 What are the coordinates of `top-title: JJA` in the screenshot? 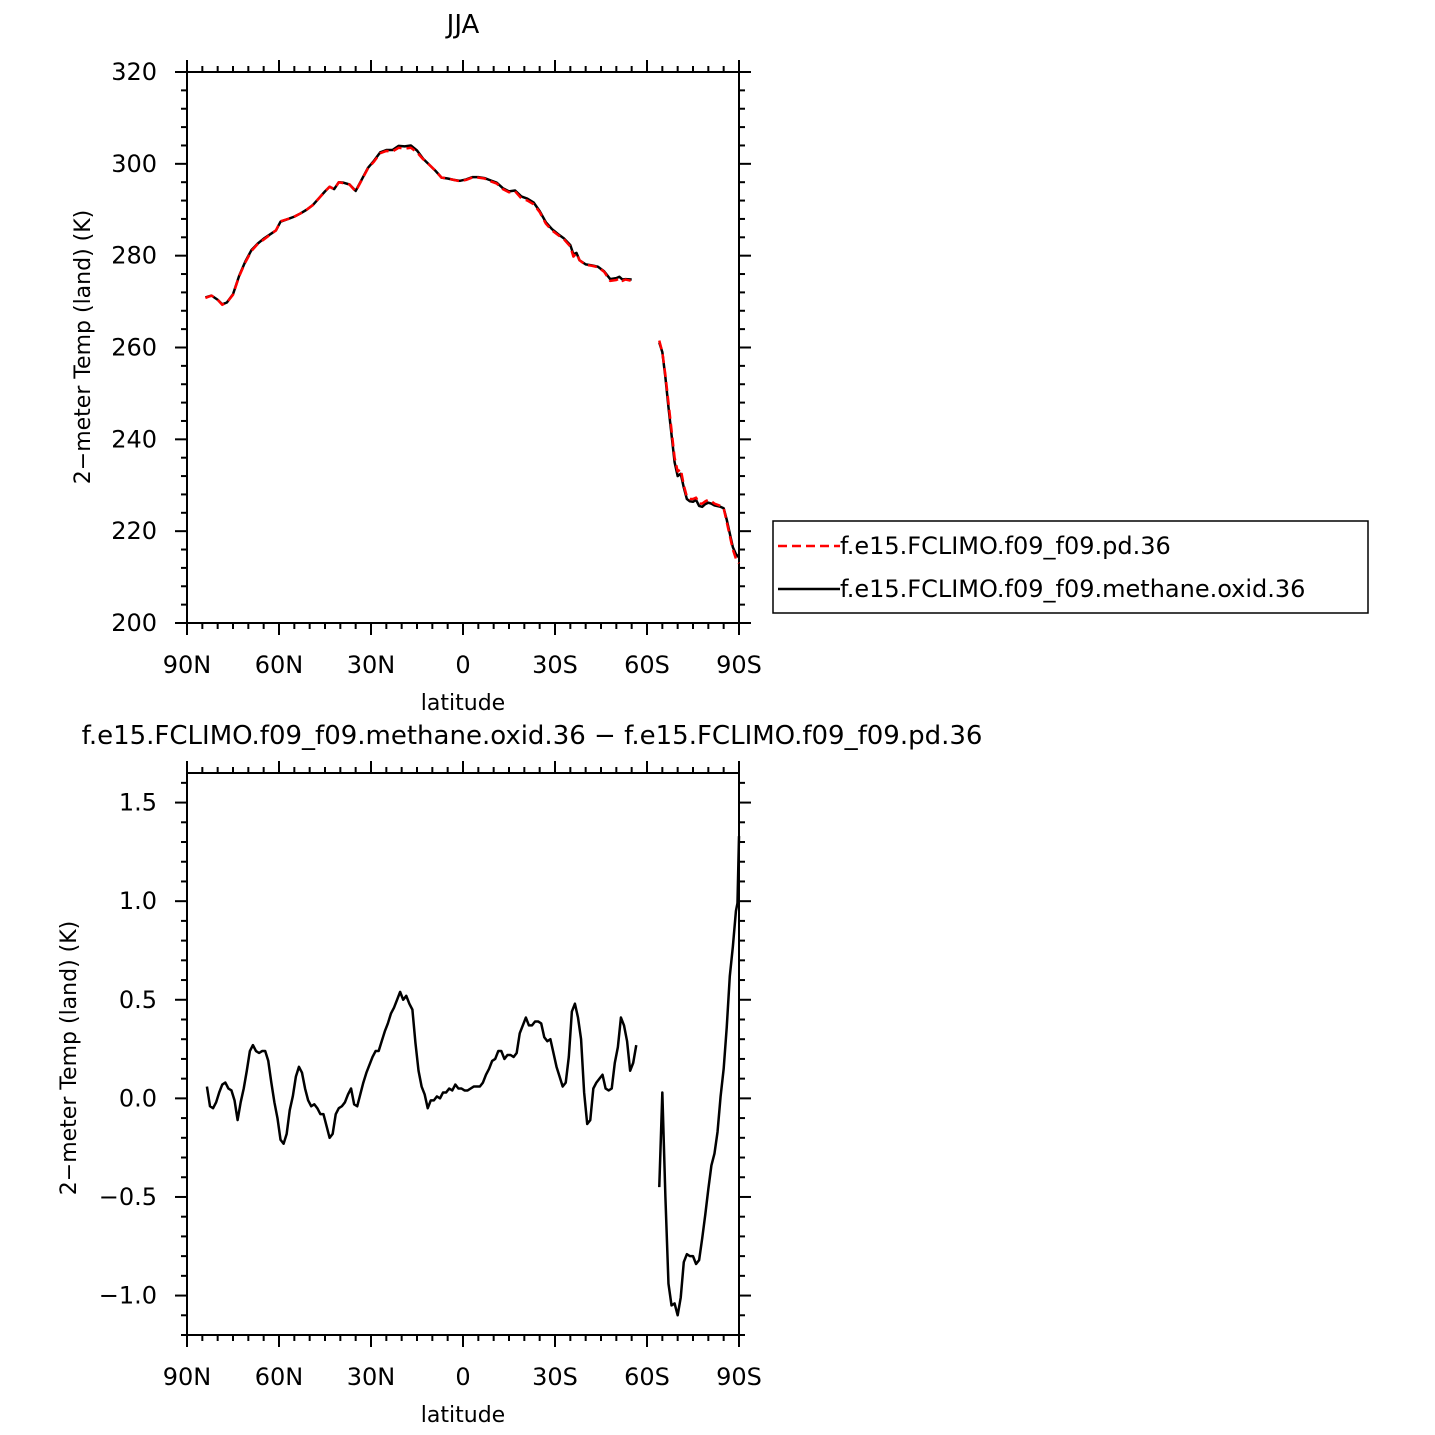 It's located at (462, 25).